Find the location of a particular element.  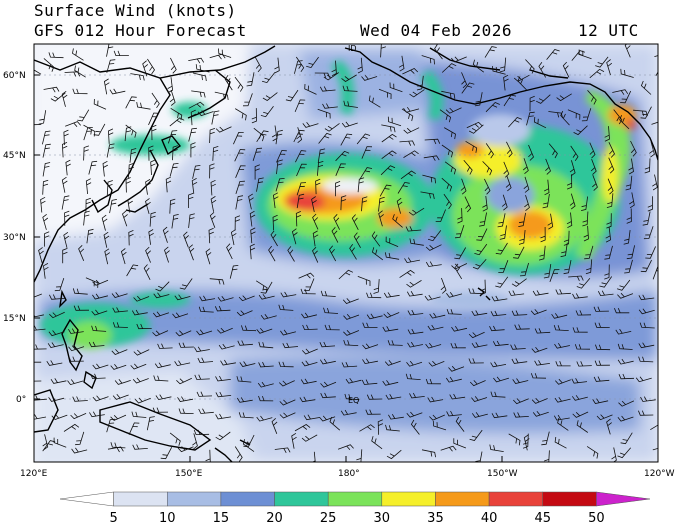

colorbar-tick-label: 20 is located at coordinates (274, 518).